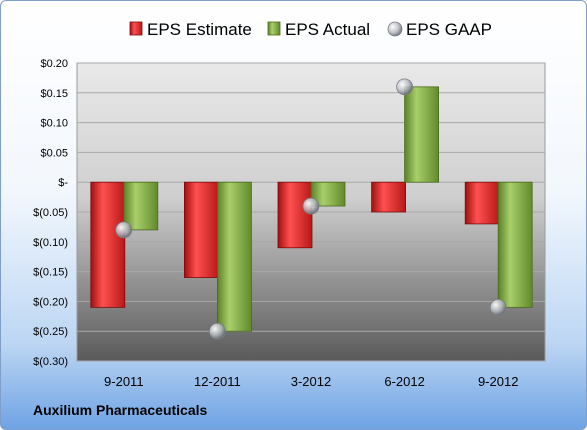  What do you see at coordinates (404, 381) in the screenshot?
I see `x-tick-label: 6-2012` at bounding box center [404, 381].